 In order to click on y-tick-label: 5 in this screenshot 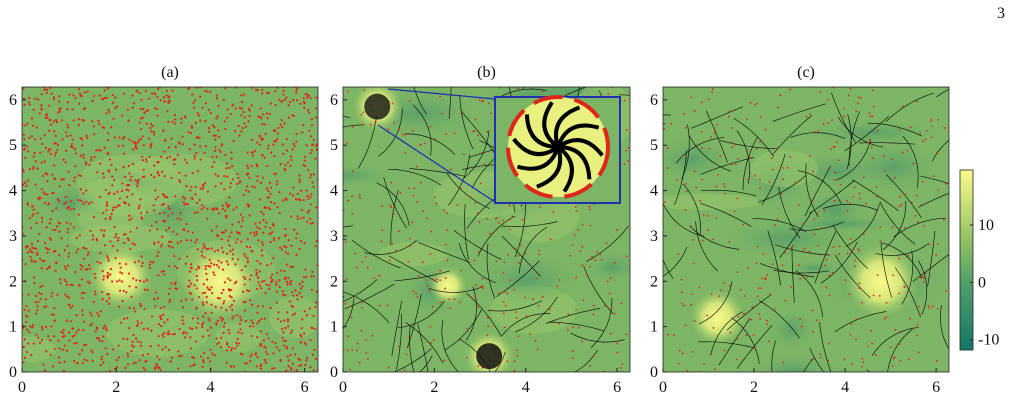, I will do `click(654, 145)`.